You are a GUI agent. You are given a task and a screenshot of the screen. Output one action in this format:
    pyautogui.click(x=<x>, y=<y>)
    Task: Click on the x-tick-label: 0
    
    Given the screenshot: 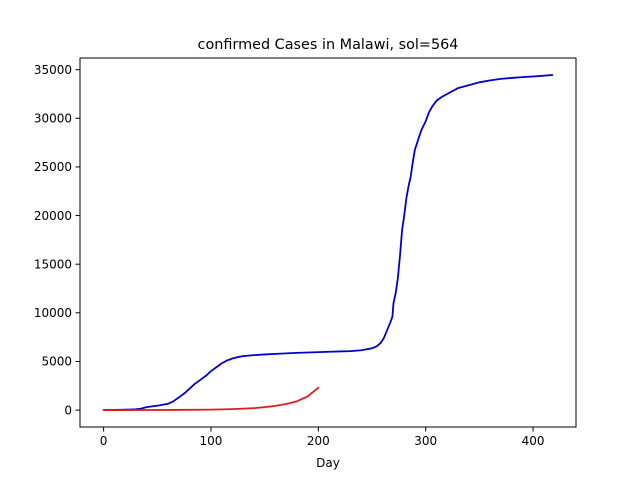 What is the action you would take?
    pyautogui.click(x=104, y=441)
    